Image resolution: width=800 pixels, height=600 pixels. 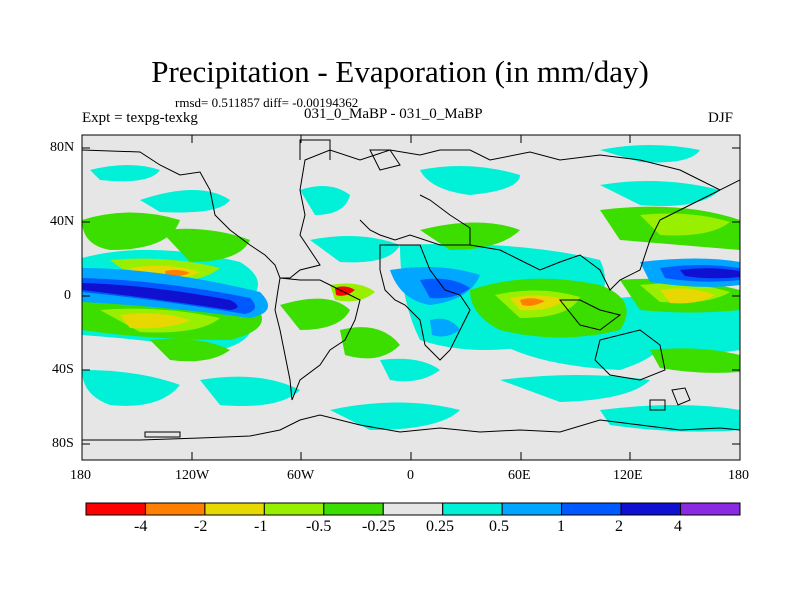 I want to click on colorbar-label-5: -0.25, so click(x=379, y=526).